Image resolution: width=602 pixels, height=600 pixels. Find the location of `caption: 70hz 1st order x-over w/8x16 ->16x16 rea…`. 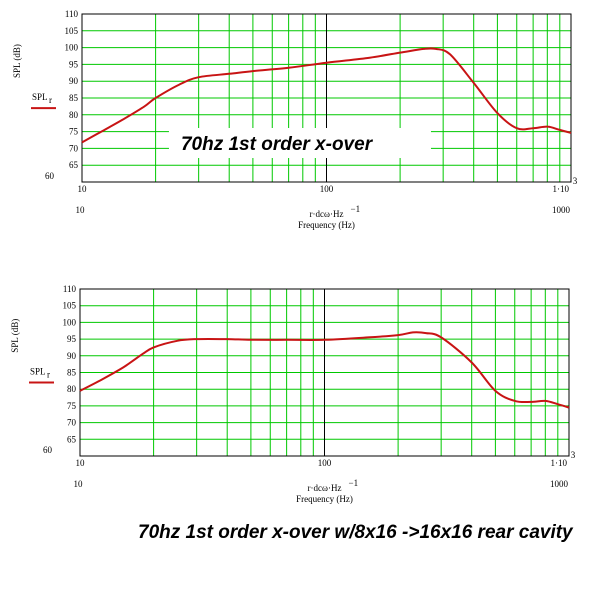

caption: 70hz 1st order x-over w/8x16 ->16x16 rea… is located at coordinates (355, 532).